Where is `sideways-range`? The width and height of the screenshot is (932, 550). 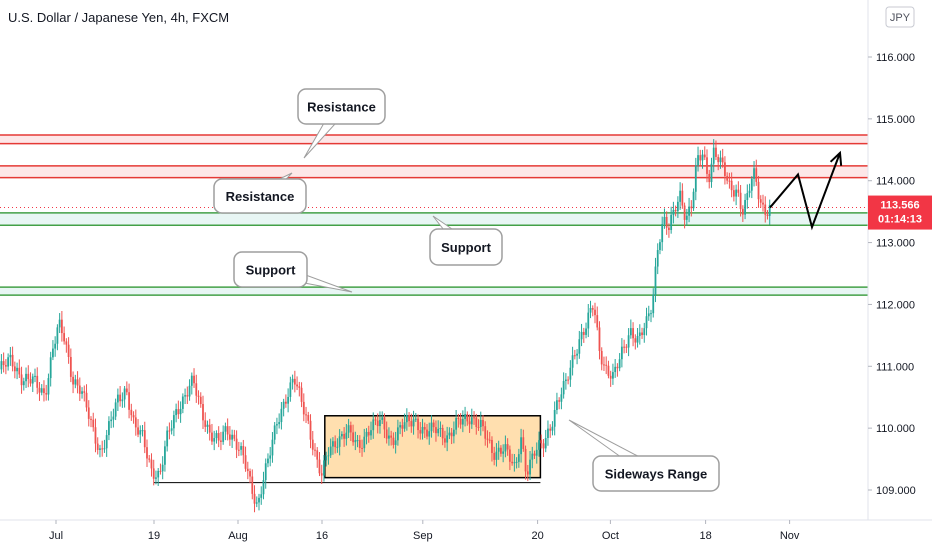 sideways-range is located at coordinates (348, 449).